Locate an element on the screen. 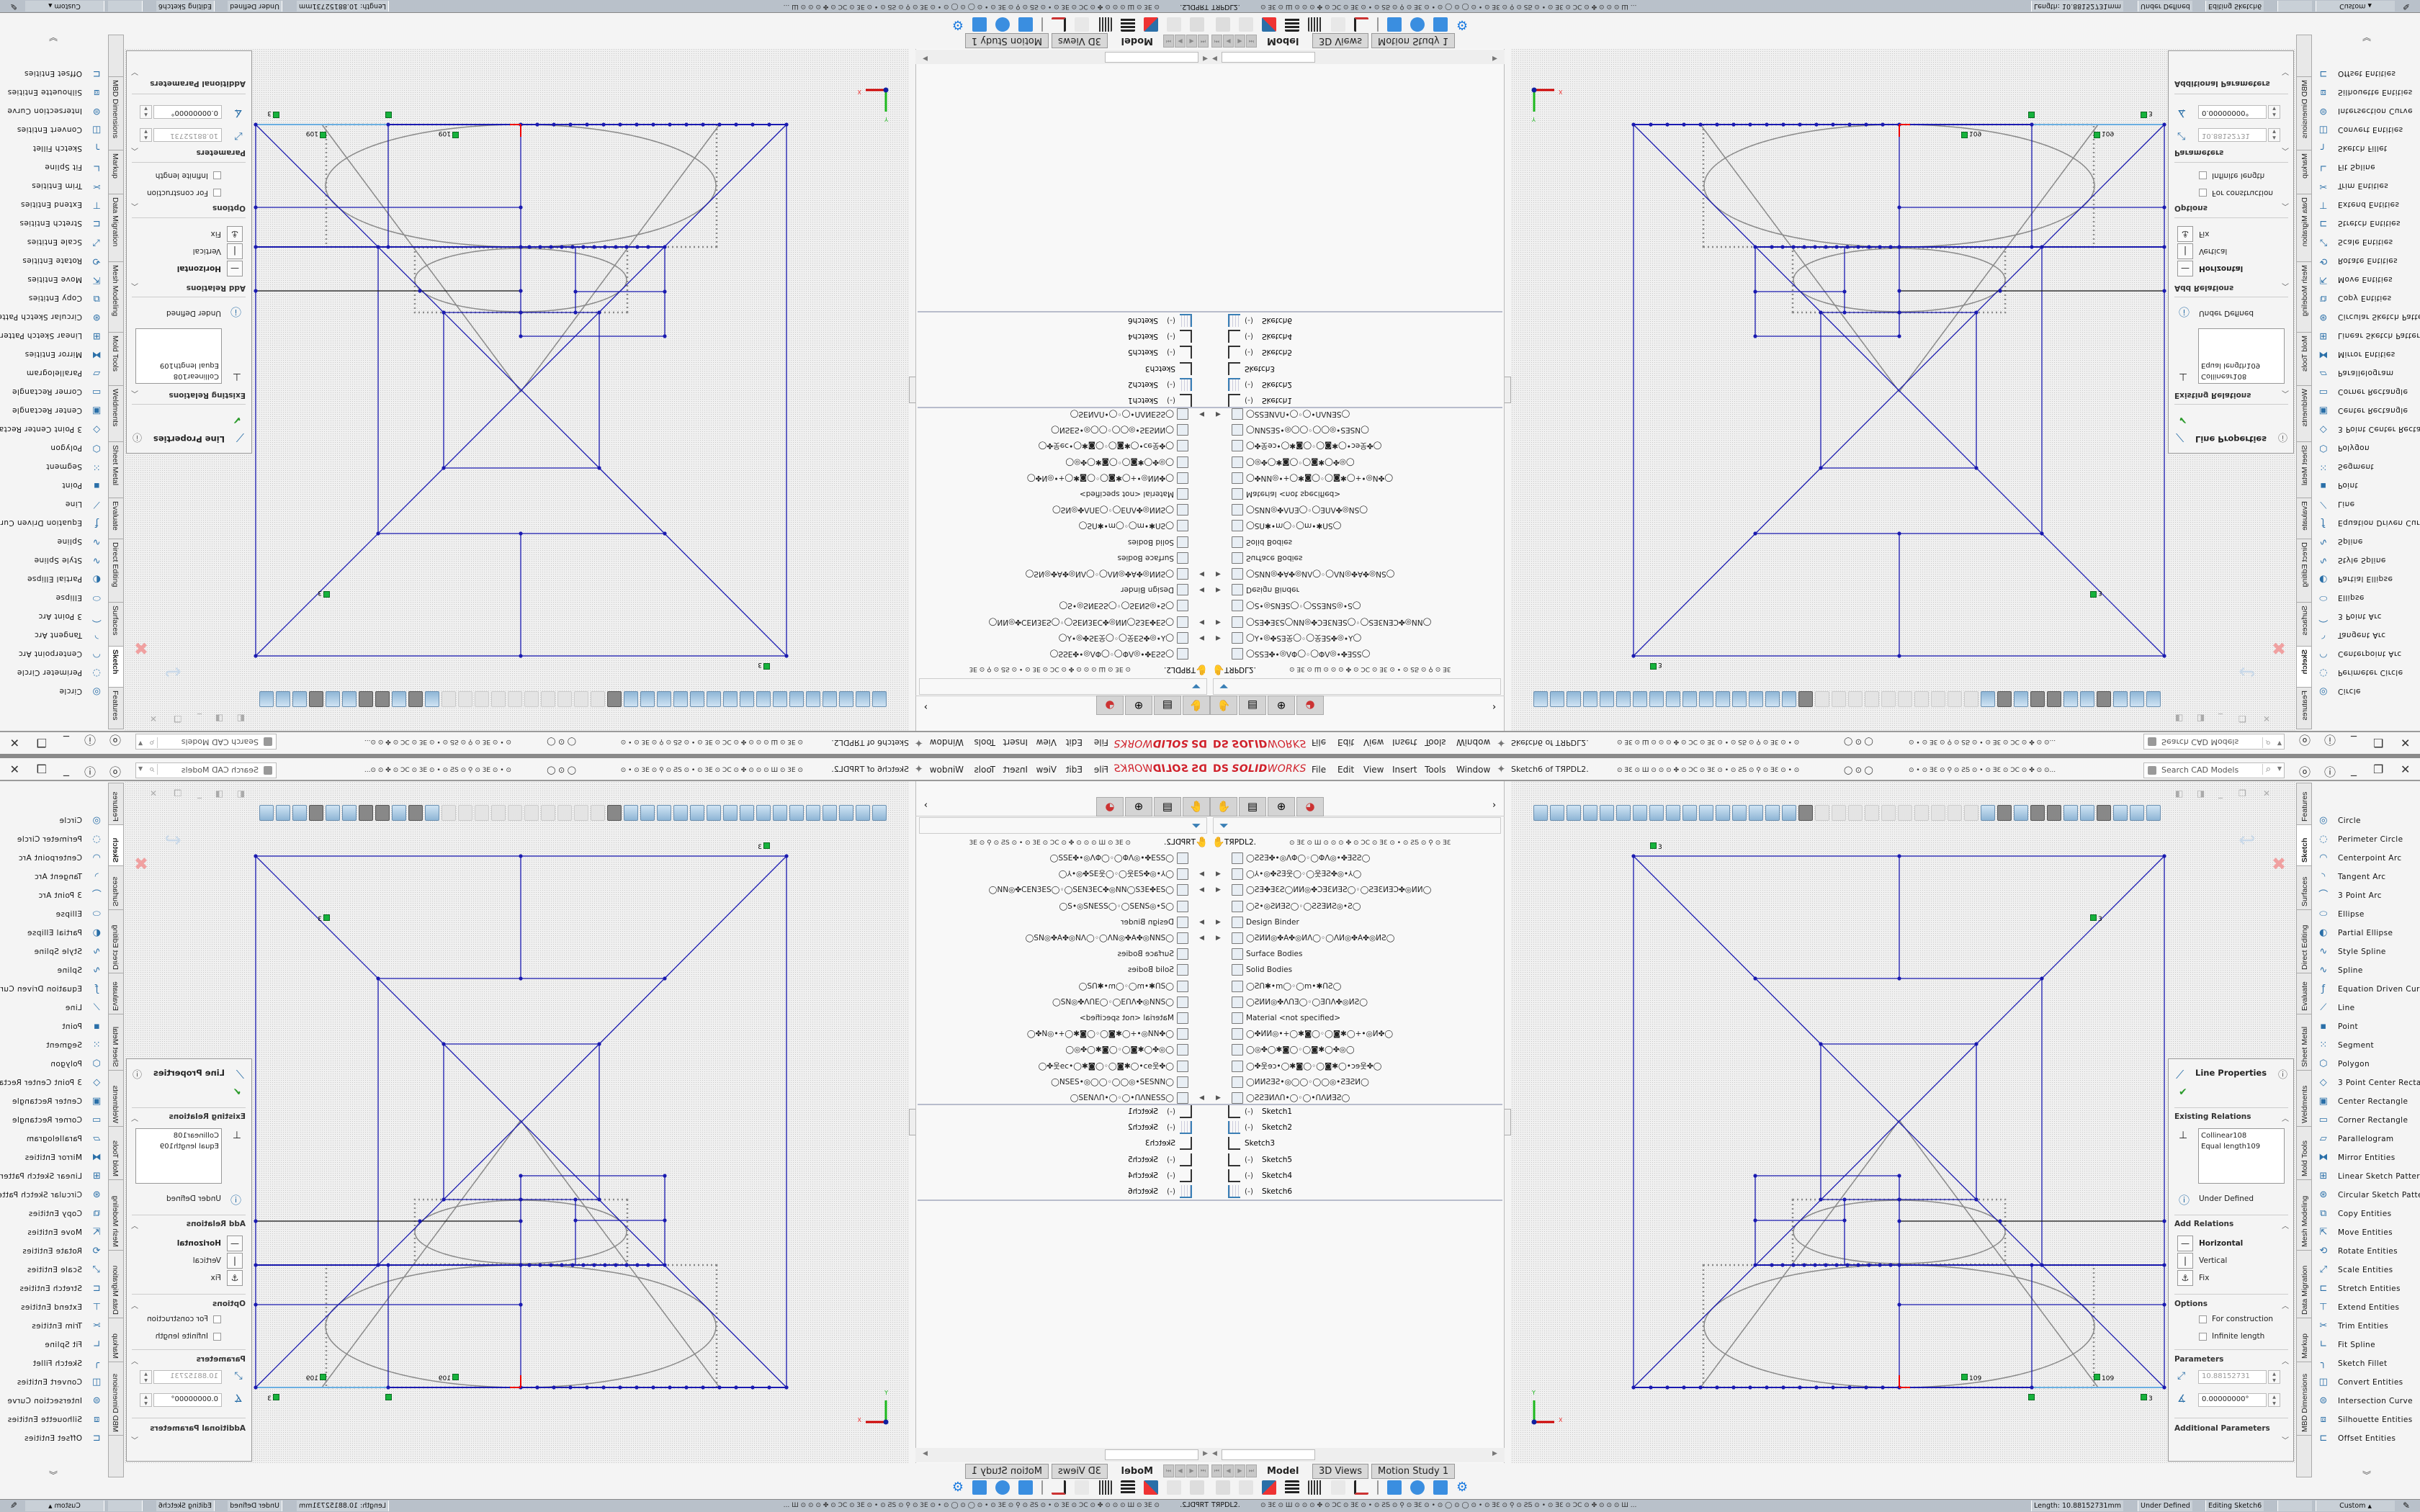  help-icon: ⓘ is located at coordinates (137, 1075).